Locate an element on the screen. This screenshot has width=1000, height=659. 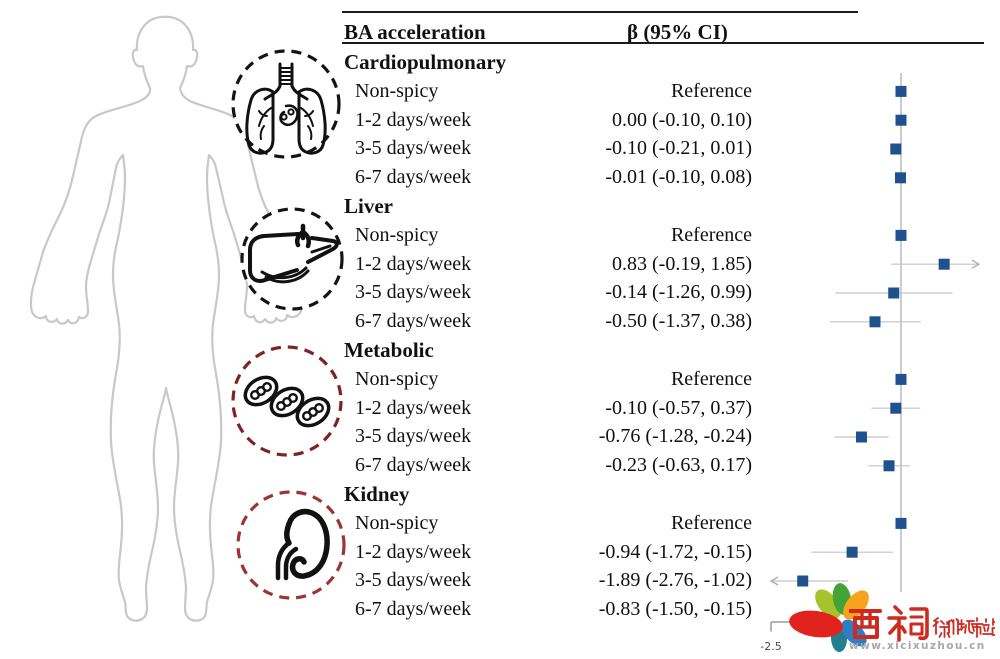
lungs-icon is located at coordinates (286, 108).